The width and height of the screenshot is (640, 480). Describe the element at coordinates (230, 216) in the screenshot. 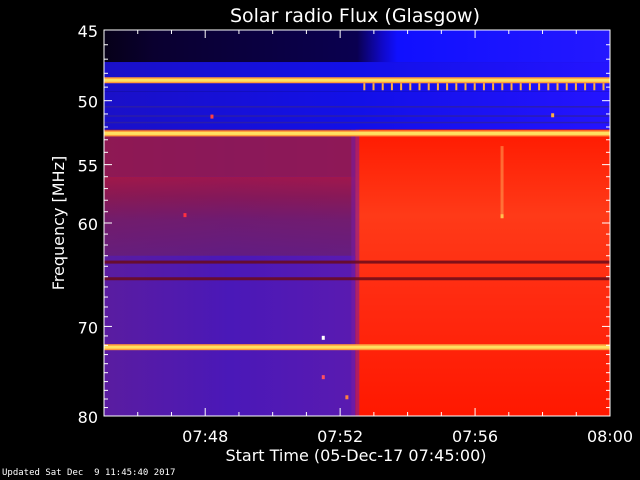

I see `region-pre-burst-mid` at that location.